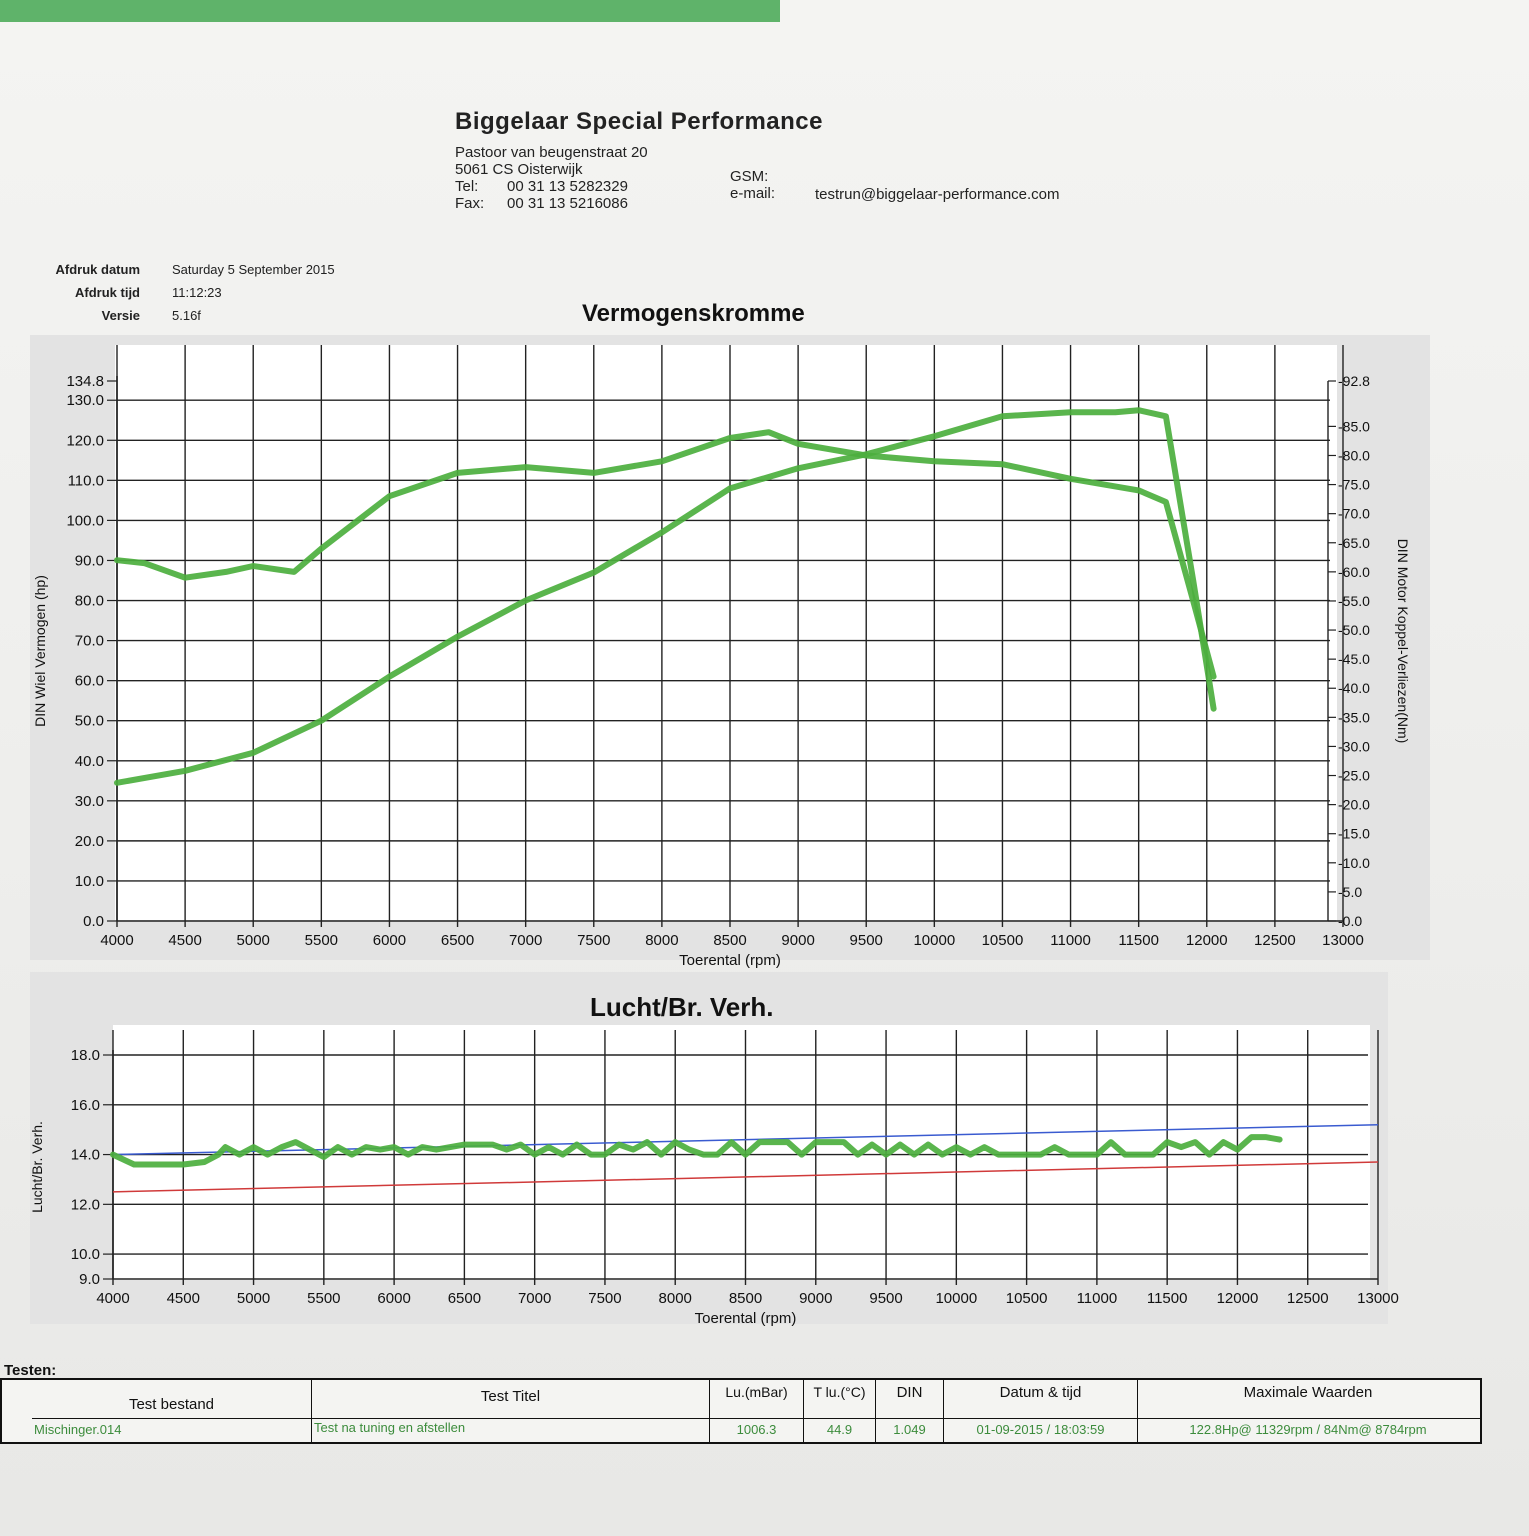 This screenshot has width=1529, height=1536. I want to click on afr-chart-title: Lucht/Br. Verh., so click(682, 1007).